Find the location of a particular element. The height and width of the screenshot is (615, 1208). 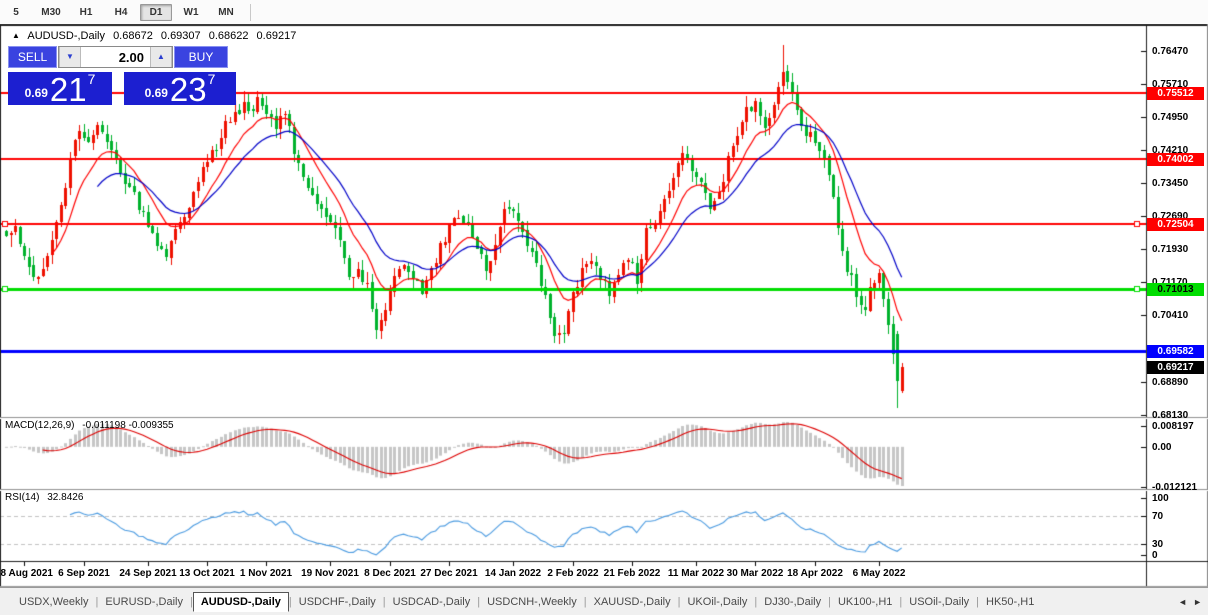

volume-input: 2.00 is located at coordinates (131, 57).